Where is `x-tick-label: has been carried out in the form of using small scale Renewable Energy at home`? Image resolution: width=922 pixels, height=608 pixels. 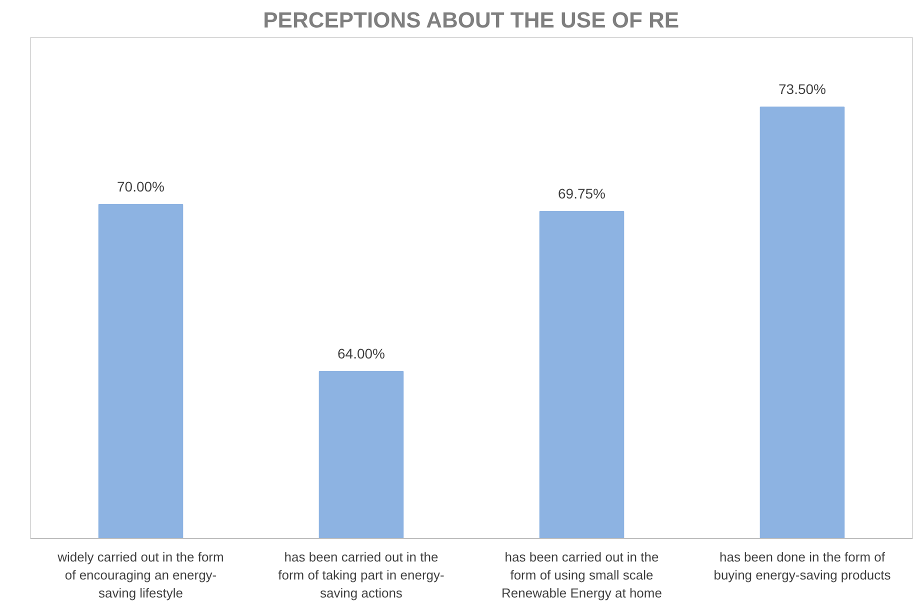 x-tick-label: has been carried out in the form of using small scale Renewable Energy at home is located at coordinates (582, 575).